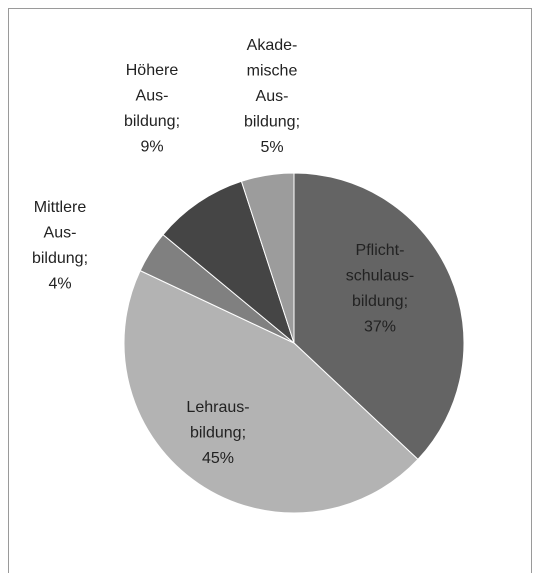  I want to click on slice-label-line: schulaus-, so click(380, 276).